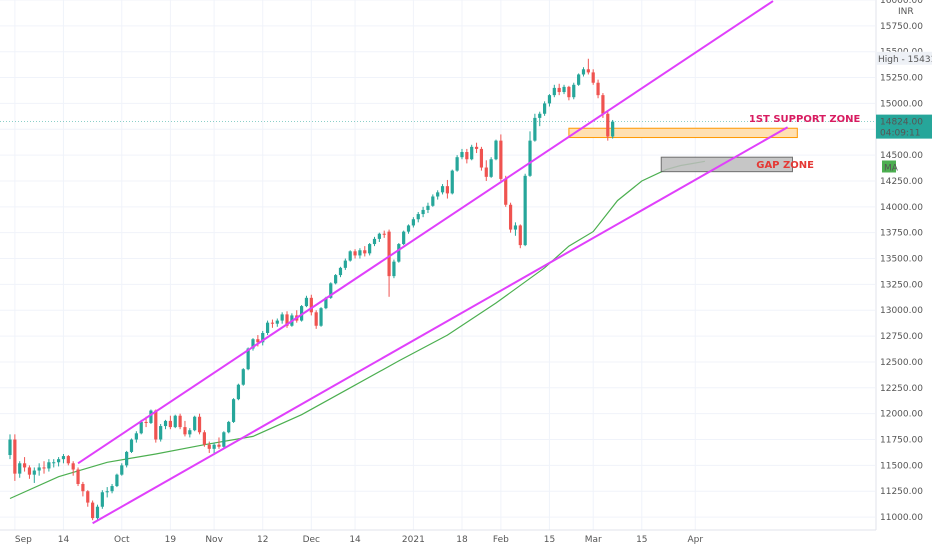 This screenshot has height=550, width=932. I want to click on support-zone-label: 1ST SUPPORT ZONE, so click(805, 119).